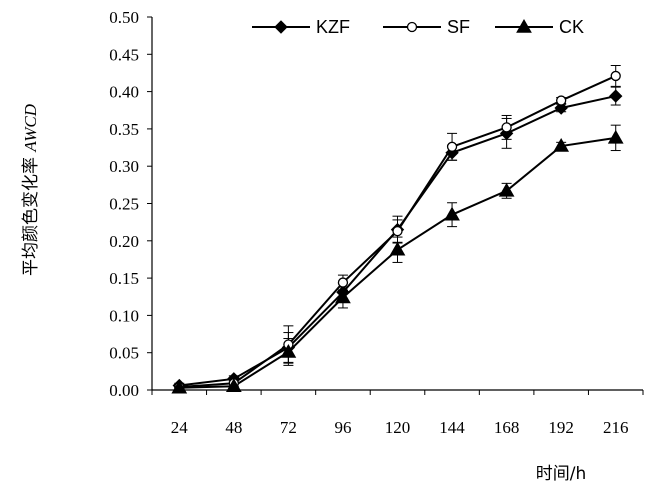  I want to click on y-axis-title-italic: AWCD, so click(30, 127).